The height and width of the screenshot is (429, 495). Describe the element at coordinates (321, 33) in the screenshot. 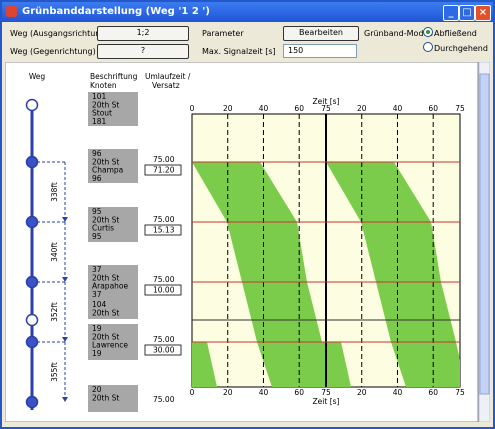

I see `edit-button: Bearbeiten` at that location.